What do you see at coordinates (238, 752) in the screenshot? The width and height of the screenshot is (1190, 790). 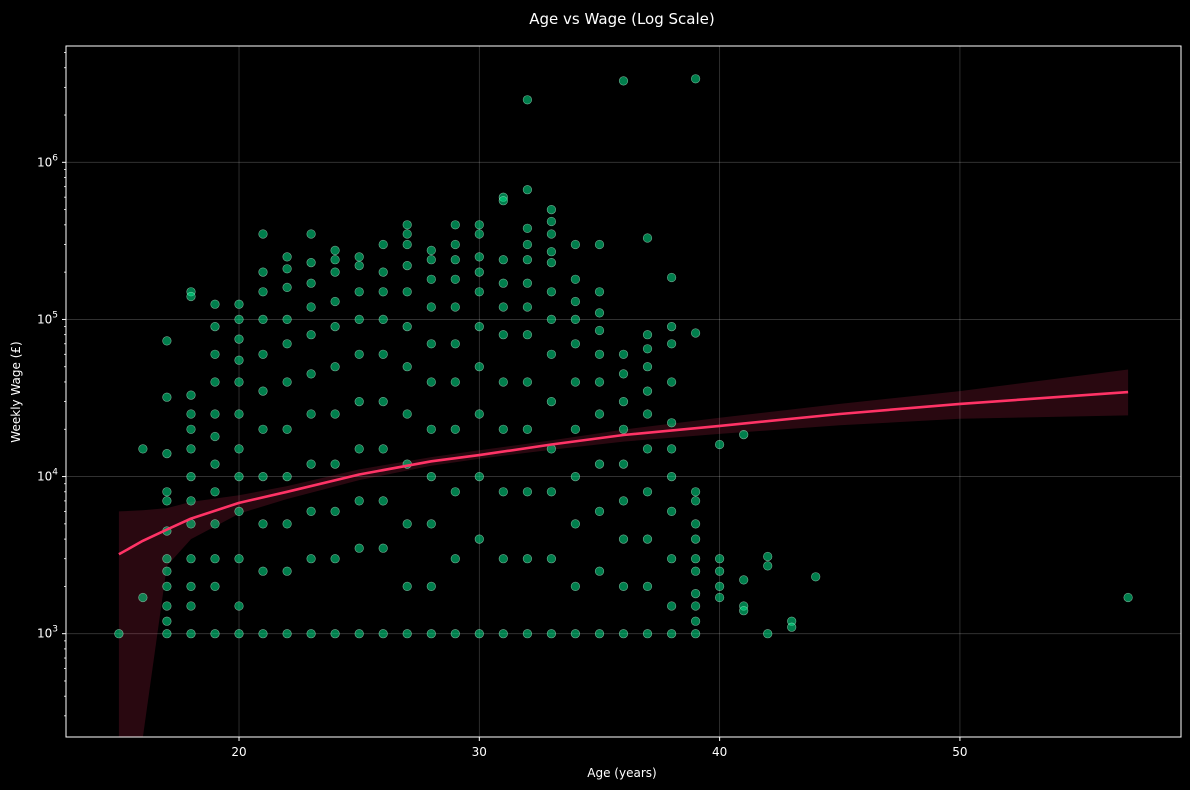 I see `x-tick-label: 20` at bounding box center [238, 752].